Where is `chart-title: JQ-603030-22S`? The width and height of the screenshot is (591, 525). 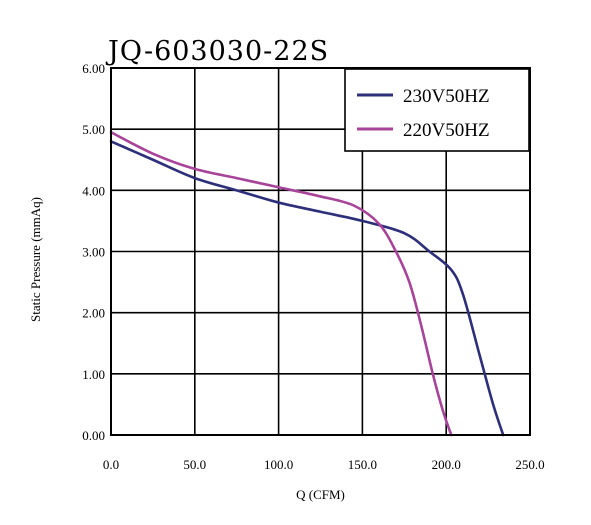
chart-title: JQ-603030-22S is located at coordinates (217, 51).